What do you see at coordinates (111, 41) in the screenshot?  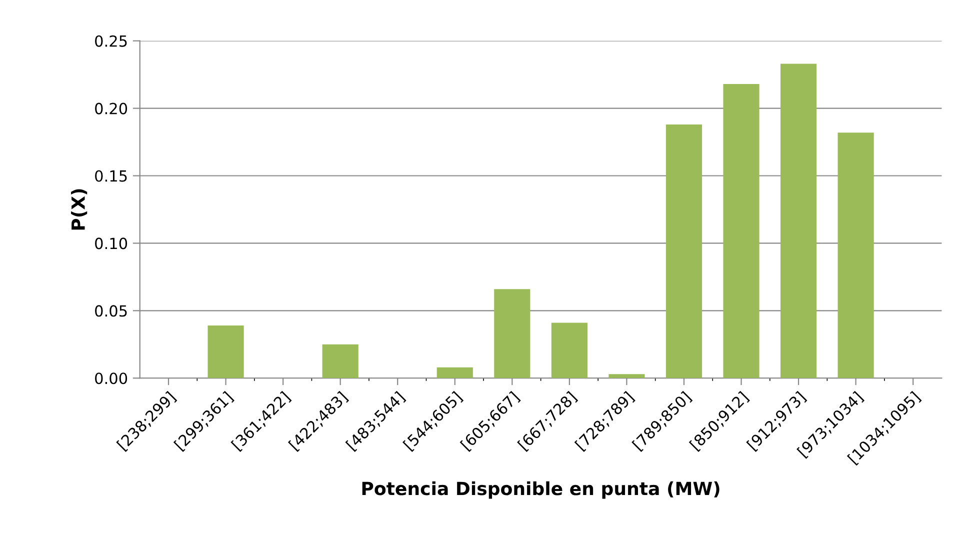 I see `y-tick-label: 0.25` at bounding box center [111, 41].